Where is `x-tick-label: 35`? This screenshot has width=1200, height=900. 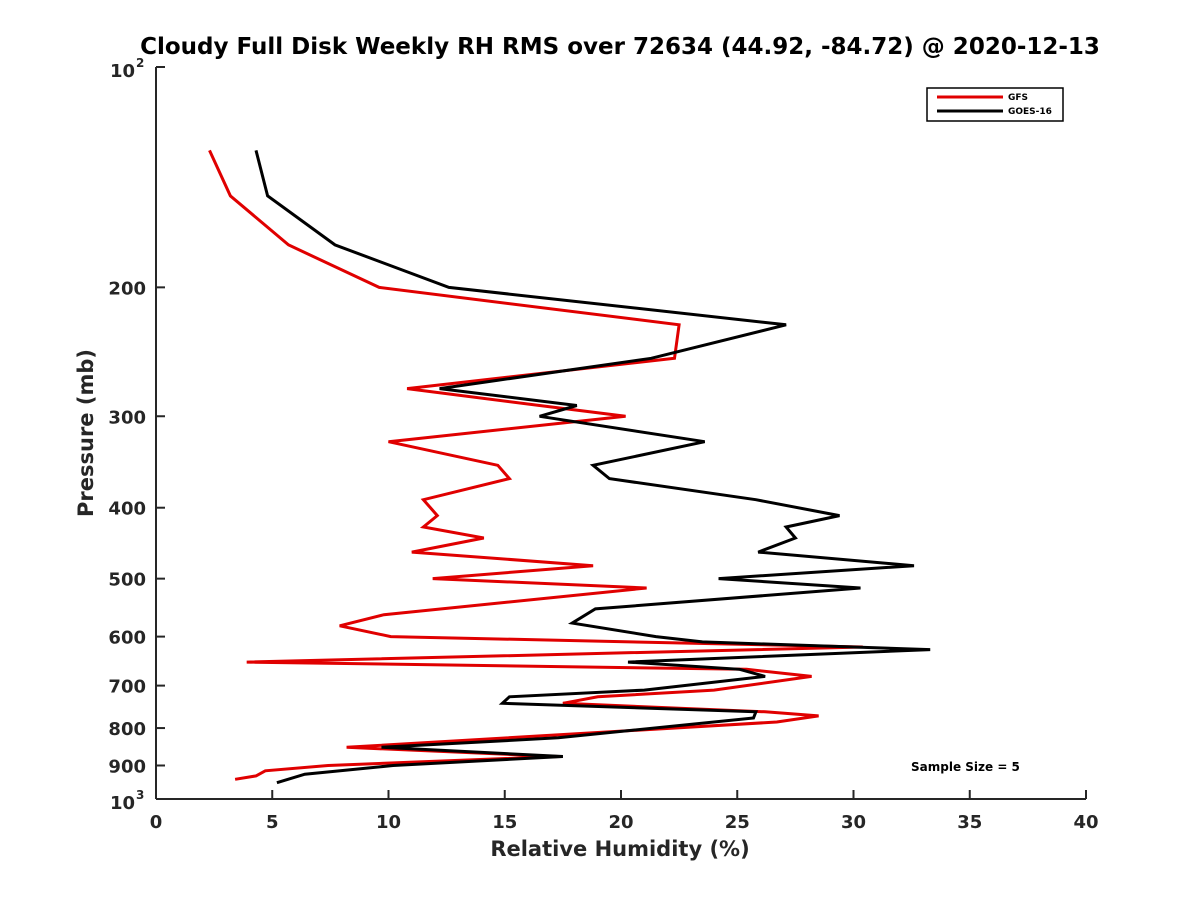 x-tick-label: 35 is located at coordinates (969, 822).